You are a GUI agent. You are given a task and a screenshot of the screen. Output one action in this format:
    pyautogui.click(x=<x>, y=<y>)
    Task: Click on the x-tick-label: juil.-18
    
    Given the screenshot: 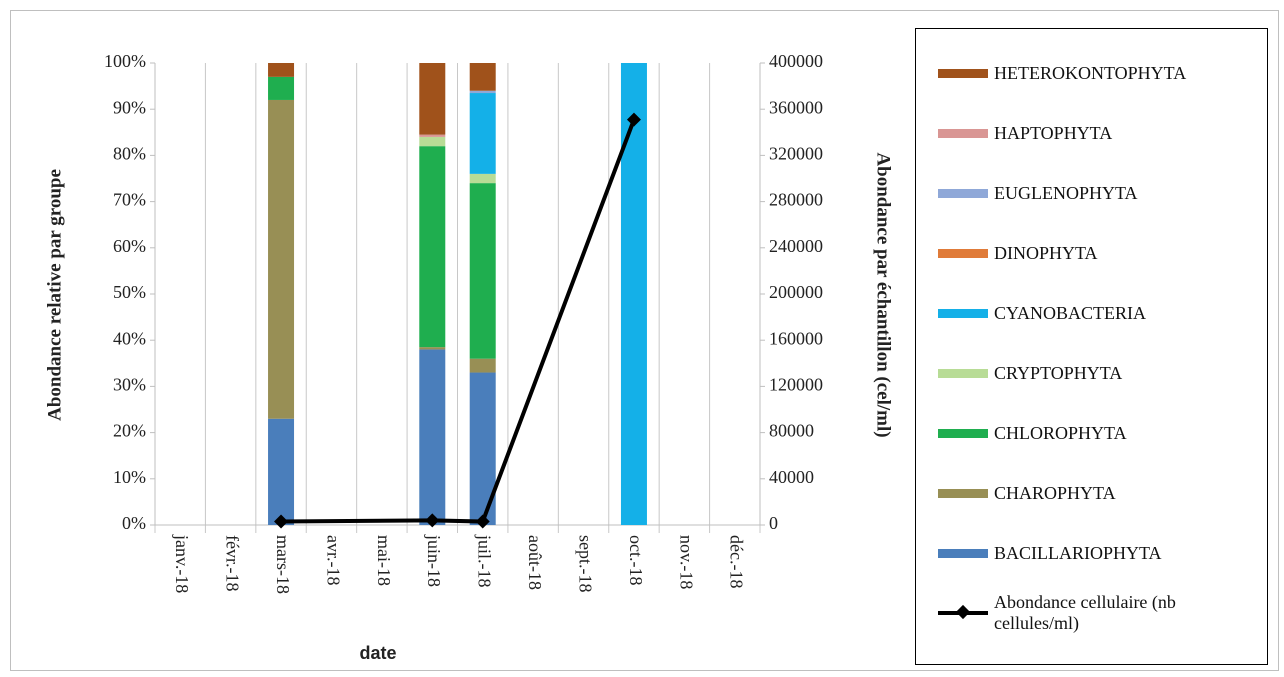 What is the action you would take?
    pyautogui.click(x=485, y=561)
    